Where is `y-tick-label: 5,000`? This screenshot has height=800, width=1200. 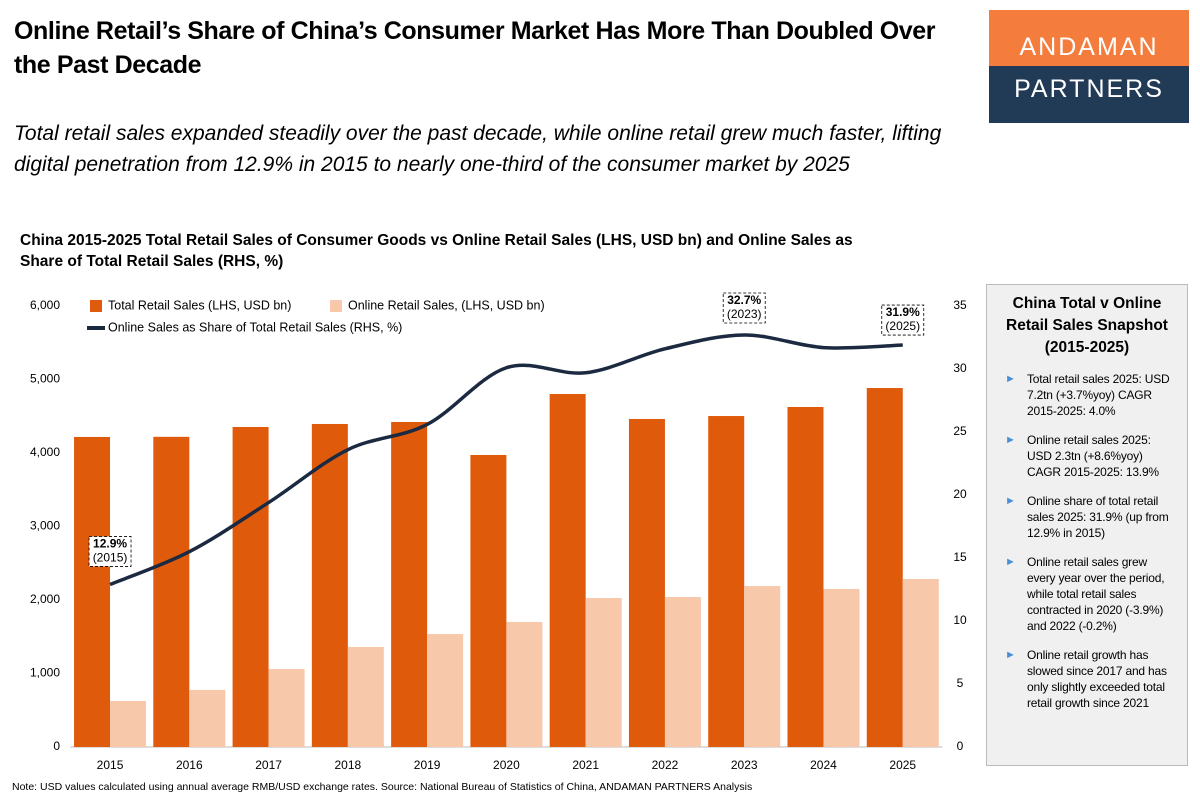 y-tick-label: 5,000 is located at coordinates (45, 379).